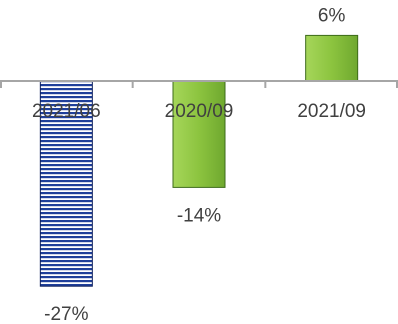 The width and height of the screenshot is (398, 324). What do you see at coordinates (332, 15) in the screenshot?
I see `data-label-2021/09: 6%` at bounding box center [332, 15].